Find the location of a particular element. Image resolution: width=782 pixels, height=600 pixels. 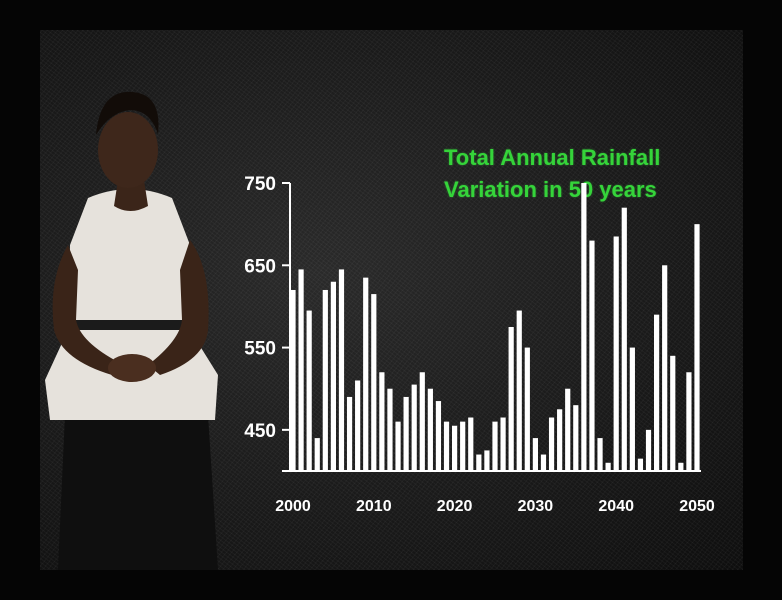

bar-2029 is located at coordinates (527, 409).